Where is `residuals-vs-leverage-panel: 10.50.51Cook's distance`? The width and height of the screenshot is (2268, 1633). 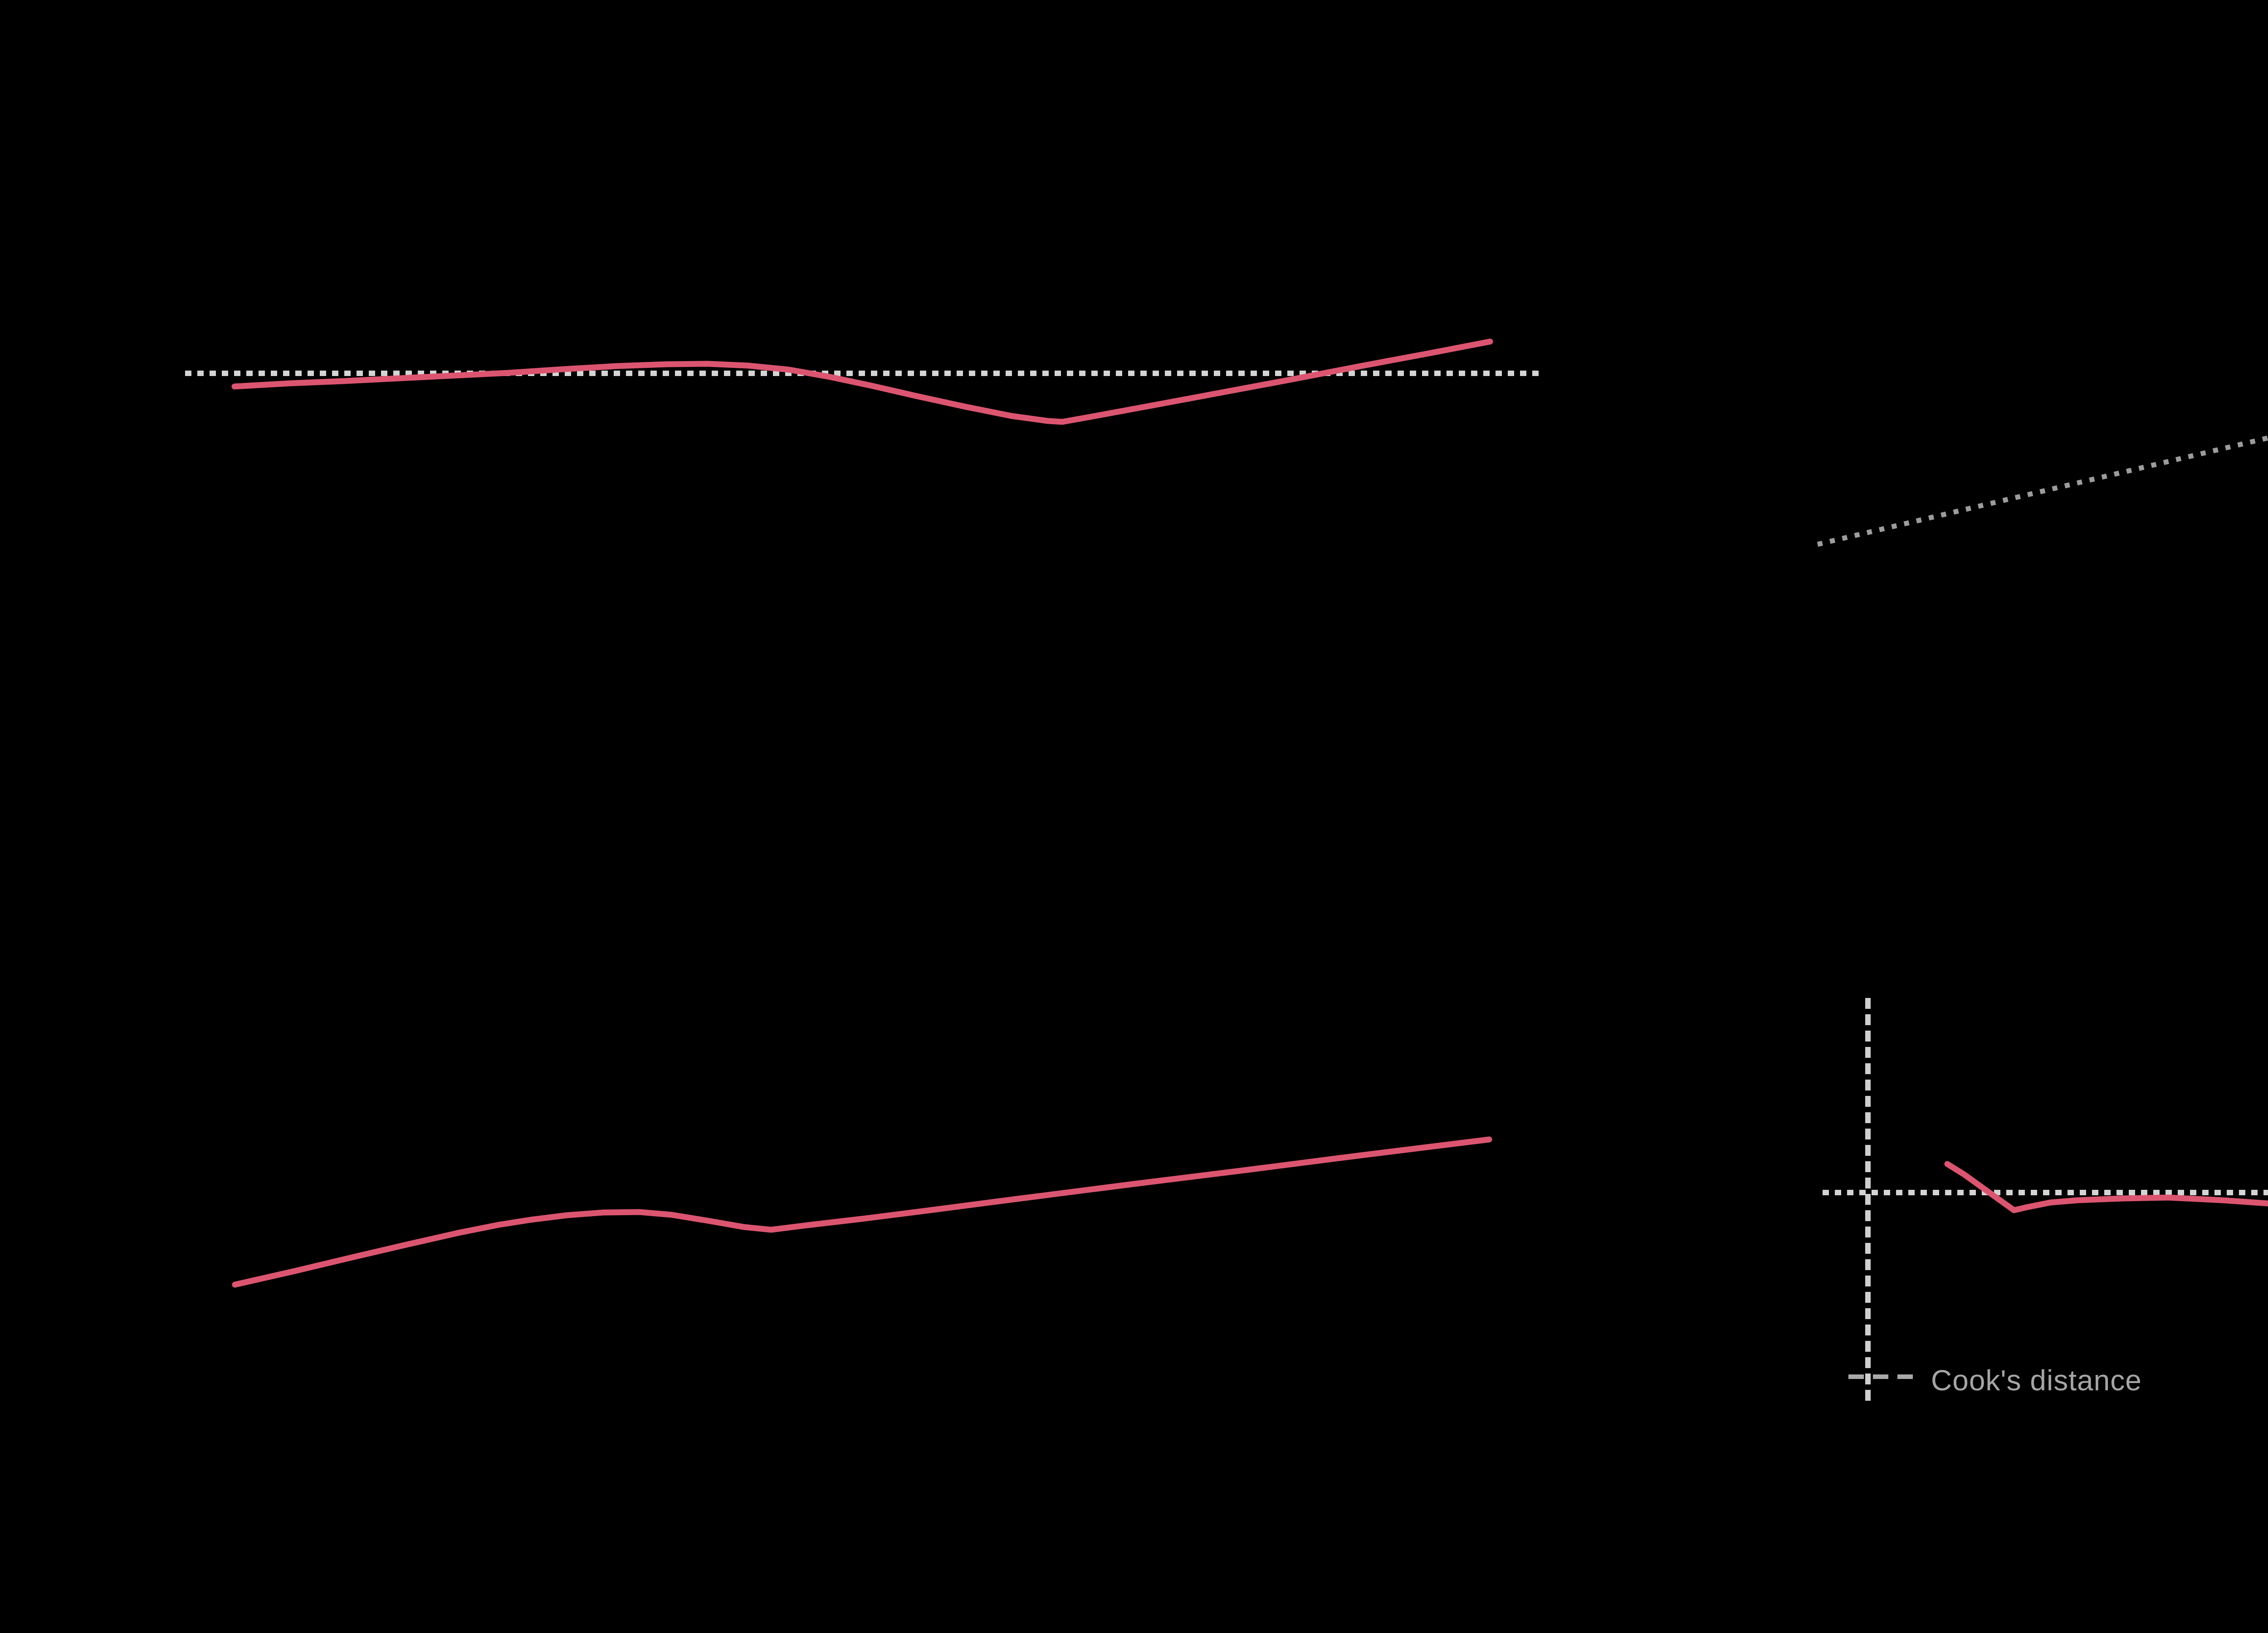 residuals-vs-leverage-panel: 10.50.51Cook's distance is located at coordinates (2045, 1200).